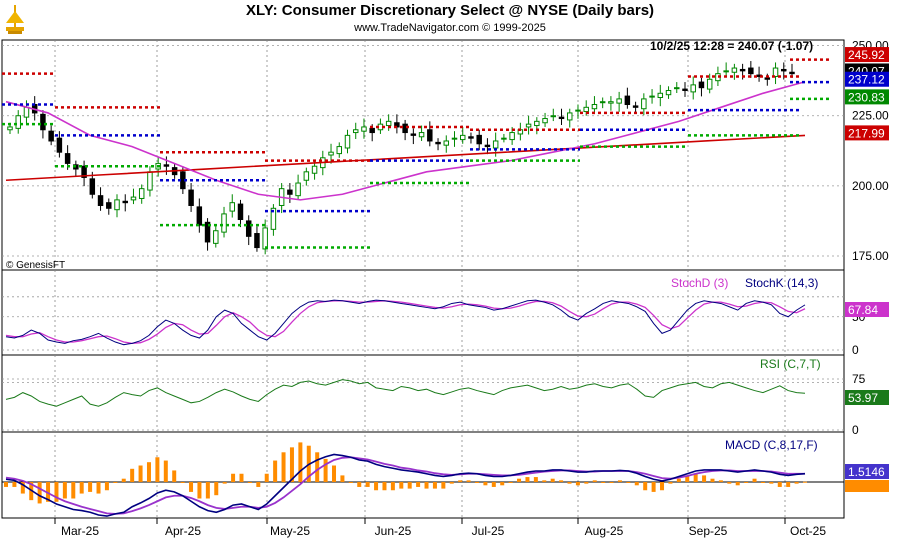 Image resolution: width=900 pixels, height=540 pixels. What do you see at coordinates (867, 486) in the screenshot?
I see `macd-hist-badge-bg` at bounding box center [867, 486].